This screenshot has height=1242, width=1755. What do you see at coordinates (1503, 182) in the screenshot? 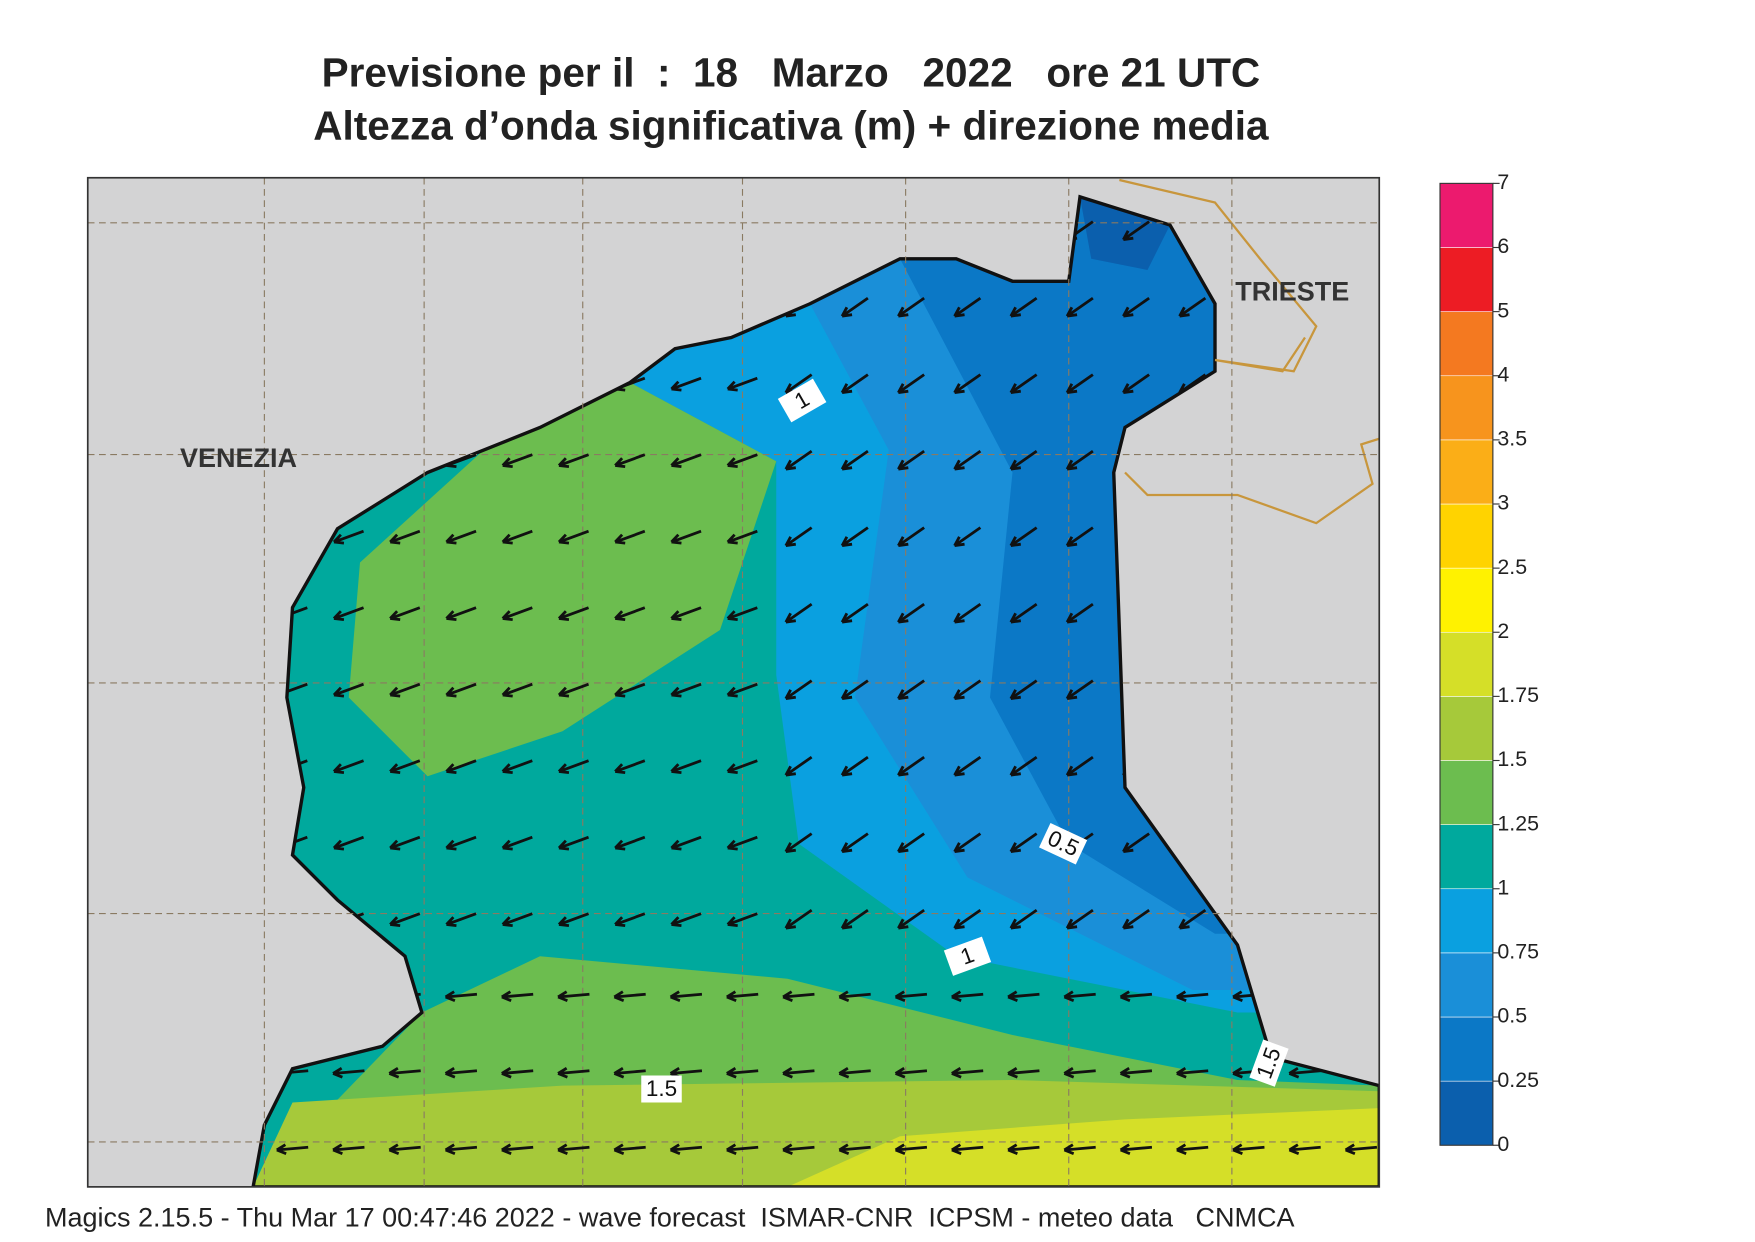
I see `legend-label: 7` at bounding box center [1503, 182].